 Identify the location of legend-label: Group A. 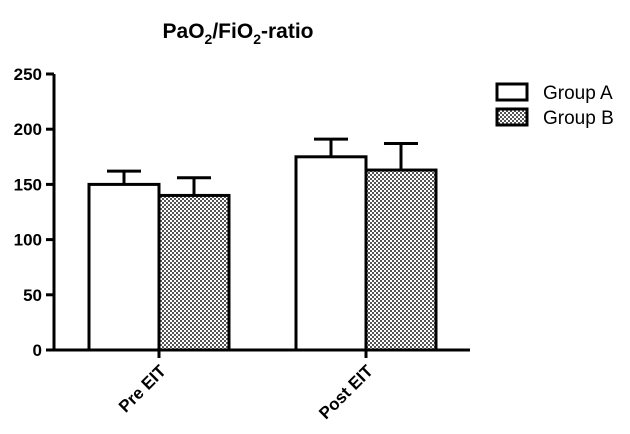
(578, 93).